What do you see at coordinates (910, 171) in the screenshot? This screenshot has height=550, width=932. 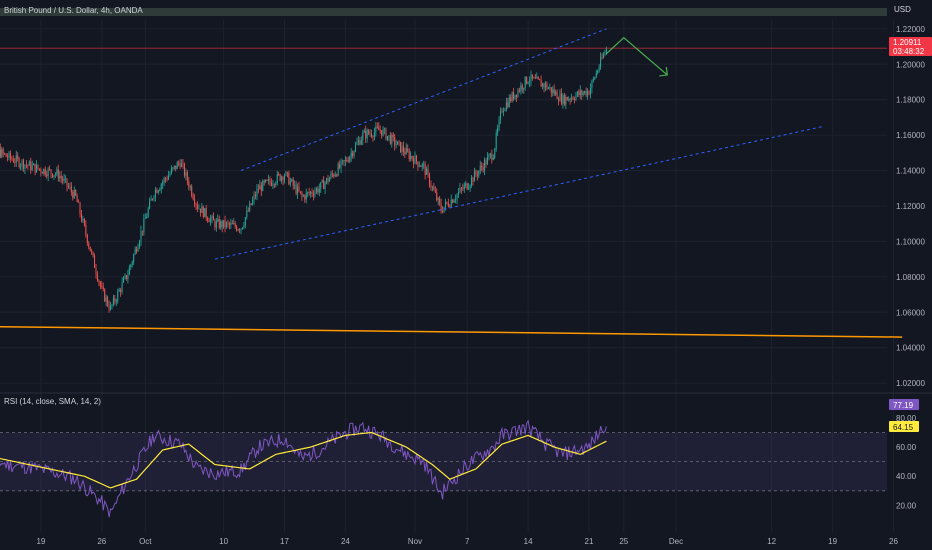 I see `price-tick-label: 1.14000` at bounding box center [910, 171].